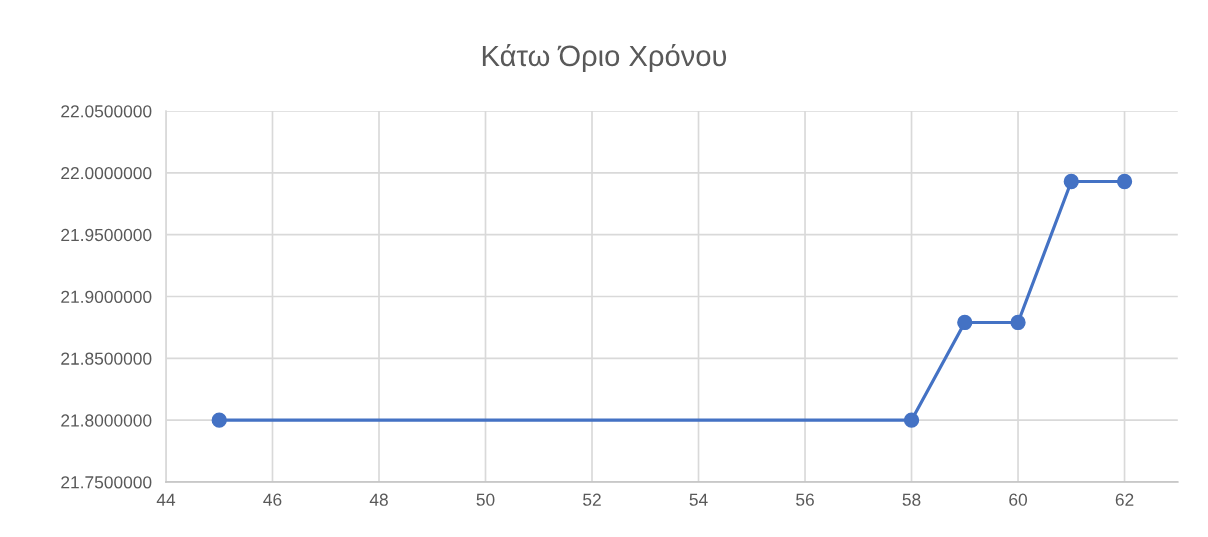 This screenshot has width=1208, height=537. I want to click on y-tick-label: 21.9500000, so click(106, 235).